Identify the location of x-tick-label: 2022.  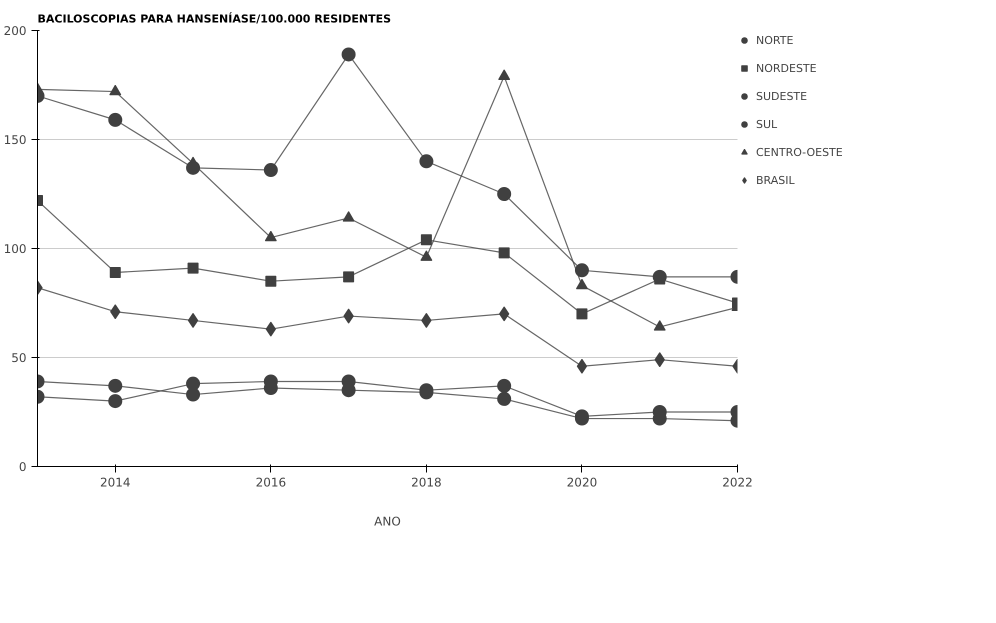
(737, 483).